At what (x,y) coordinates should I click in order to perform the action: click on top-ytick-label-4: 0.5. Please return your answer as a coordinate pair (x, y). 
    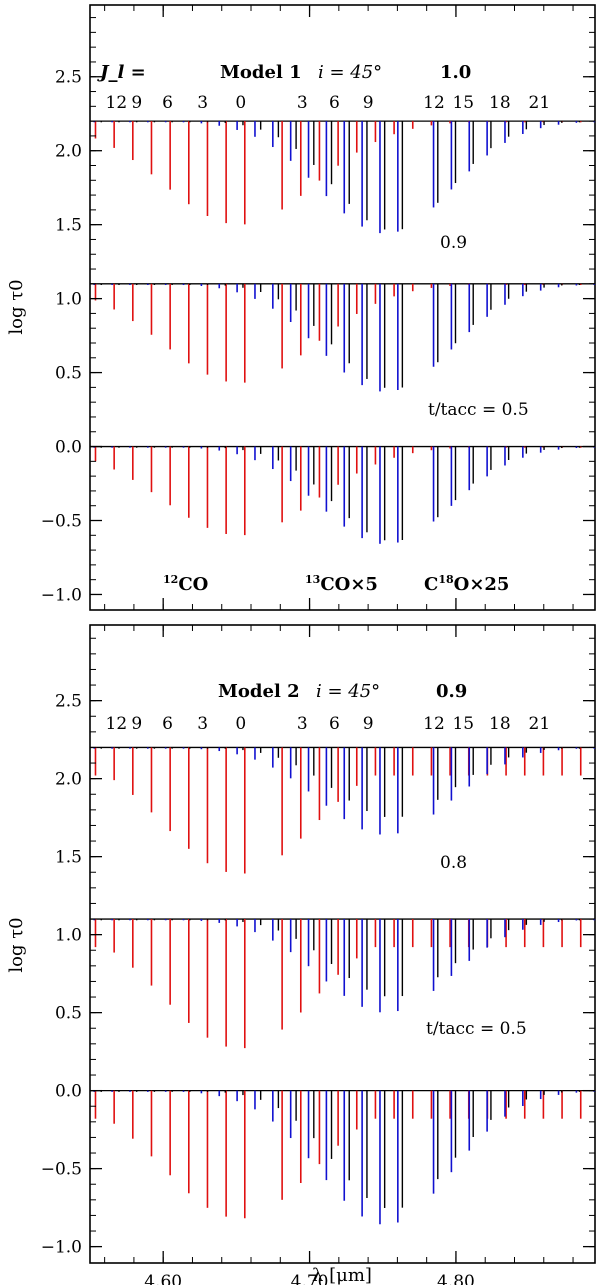
    Looking at the image, I should click on (68, 374).